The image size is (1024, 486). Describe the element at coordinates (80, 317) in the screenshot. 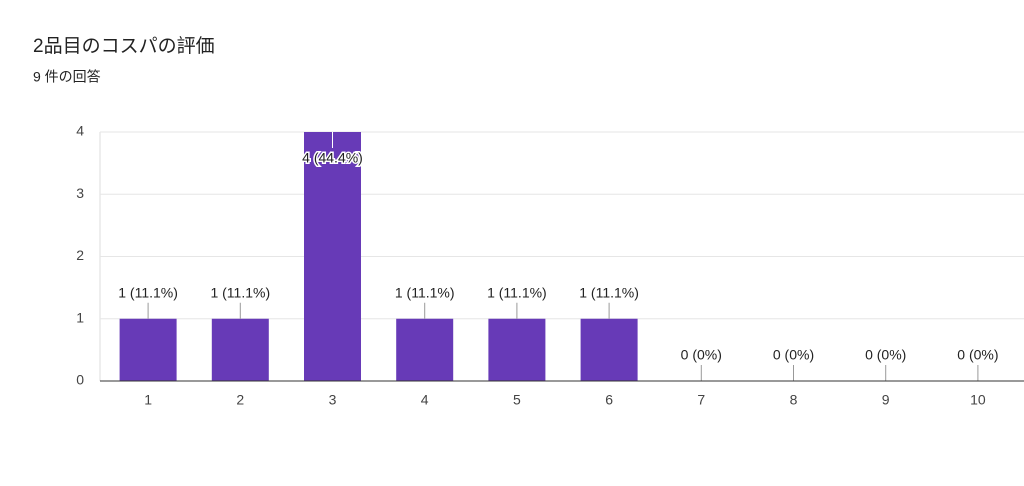

I see `y-tick-label: 1` at that location.